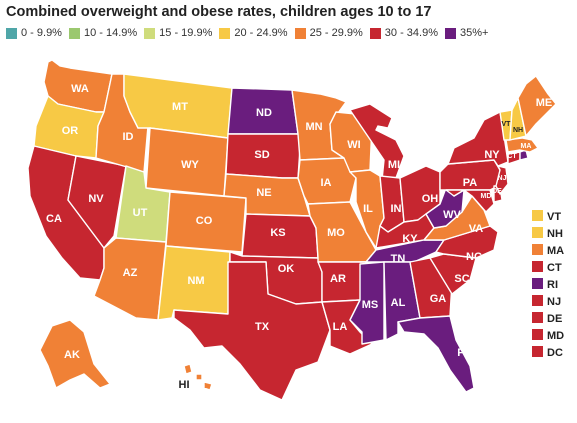 The height and width of the screenshot is (423, 577). I want to click on state-label-vt: VT, so click(507, 124).